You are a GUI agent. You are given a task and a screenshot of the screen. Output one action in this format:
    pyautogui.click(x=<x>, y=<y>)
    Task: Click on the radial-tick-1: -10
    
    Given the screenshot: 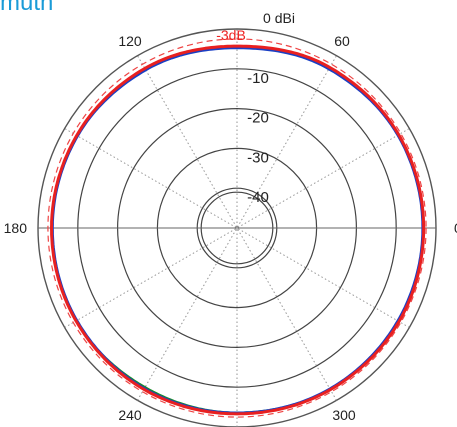 What is the action you would take?
    pyautogui.click(x=258, y=78)
    